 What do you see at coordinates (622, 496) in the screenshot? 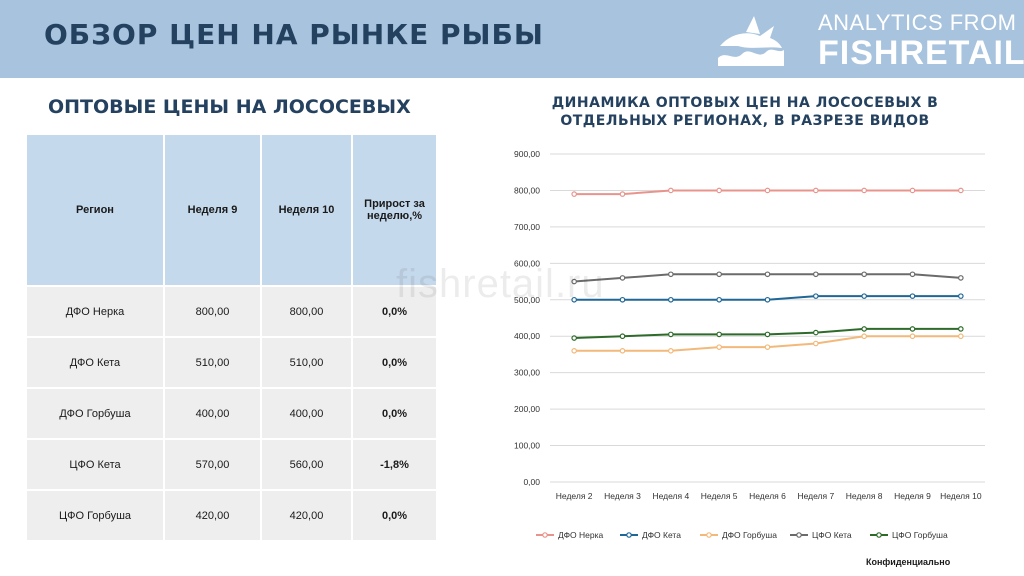
I see `x-tick-label: Неделя 3` at bounding box center [622, 496].